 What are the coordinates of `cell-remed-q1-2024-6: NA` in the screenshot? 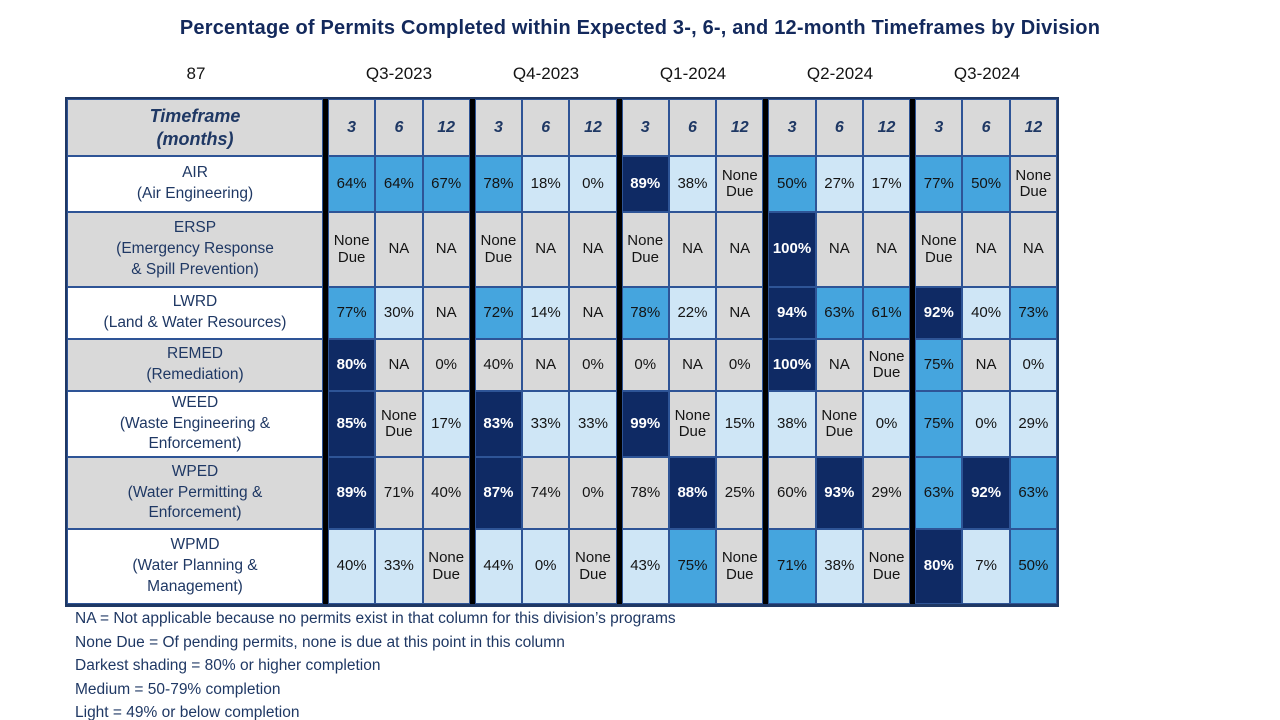 It's located at (692, 365).